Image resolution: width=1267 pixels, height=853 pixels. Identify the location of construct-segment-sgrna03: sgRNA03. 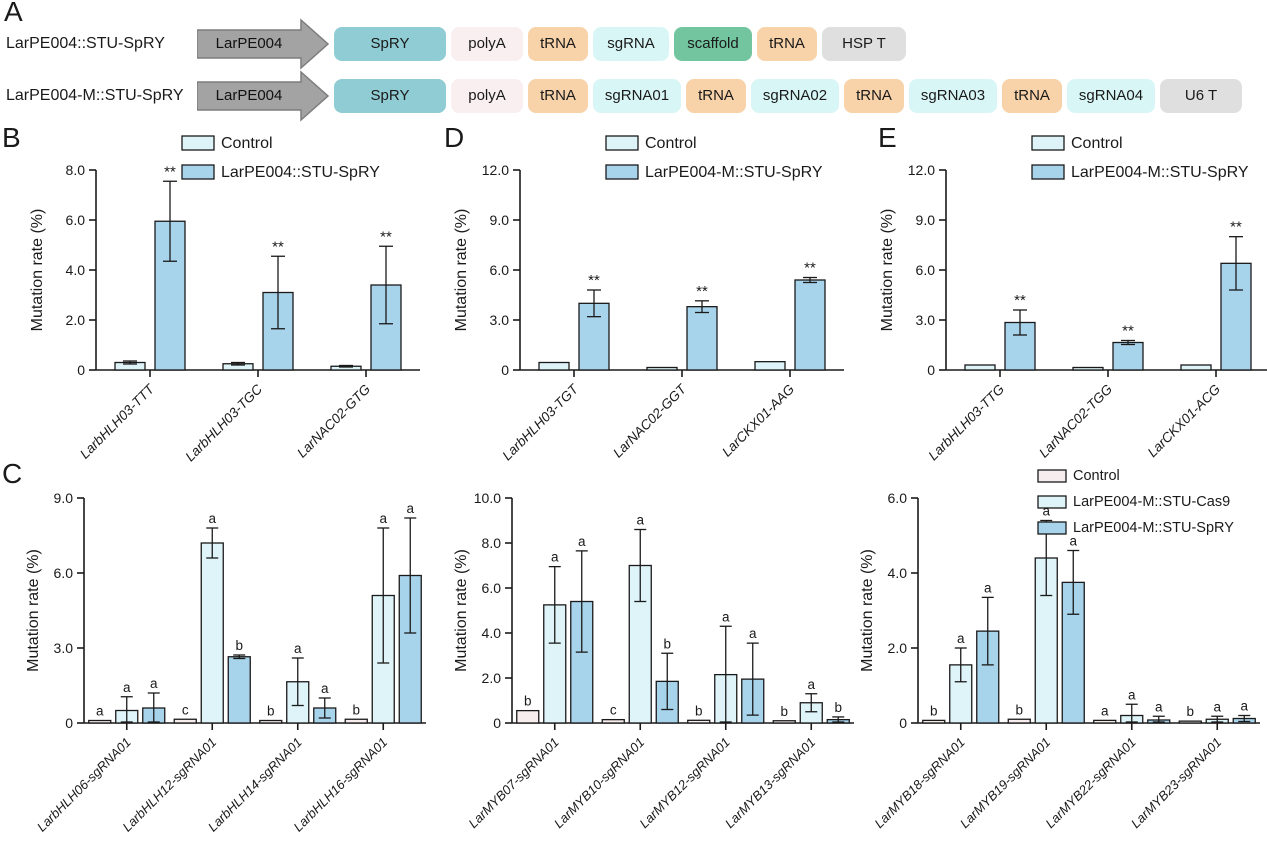
(953, 96).